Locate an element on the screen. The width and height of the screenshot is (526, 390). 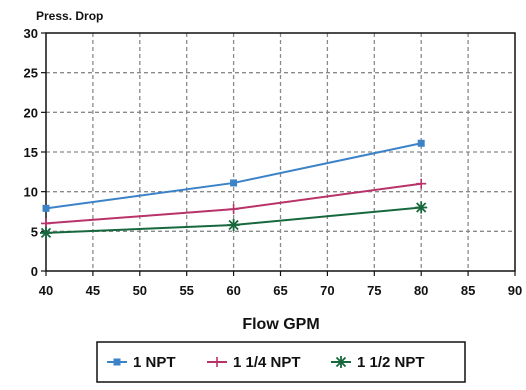
legend-label: 1 NPT is located at coordinates (154, 362).